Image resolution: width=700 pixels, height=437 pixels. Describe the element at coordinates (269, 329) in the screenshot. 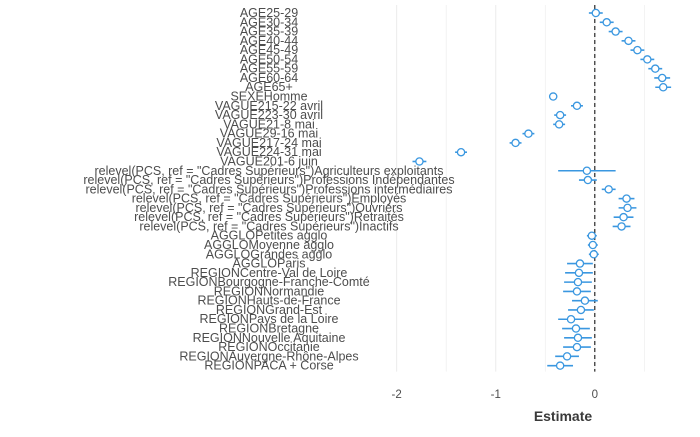

I see `term-label: REGIONBretagne` at that location.